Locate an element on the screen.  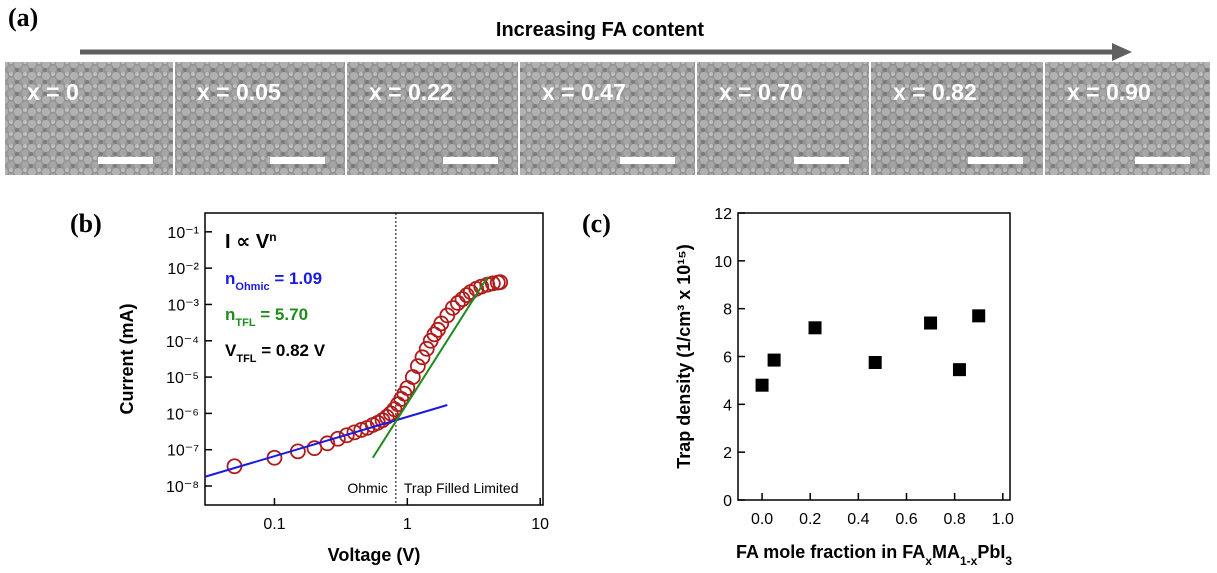
y-axis-label: Current (mA) is located at coordinates (127, 358).